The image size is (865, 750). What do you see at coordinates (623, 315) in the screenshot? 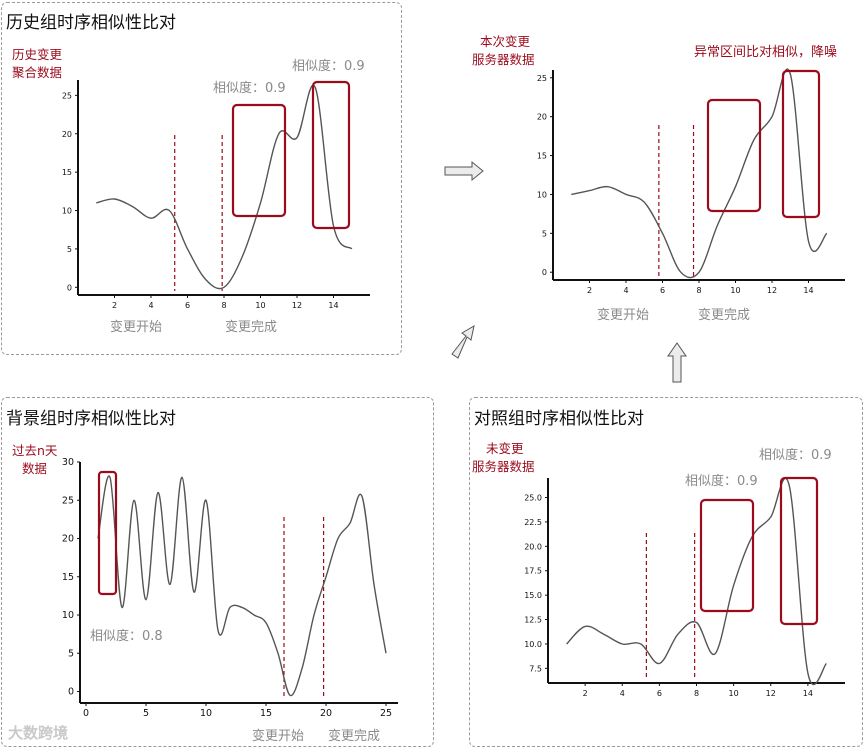
I see `current-change-start-label: 变更开始` at bounding box center [623, 315].